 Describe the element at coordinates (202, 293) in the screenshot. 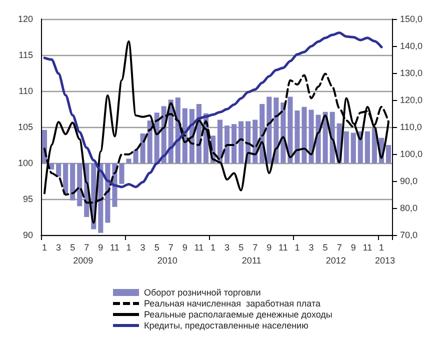

I see `legend-label: Оборот розничной торговли` at that location.